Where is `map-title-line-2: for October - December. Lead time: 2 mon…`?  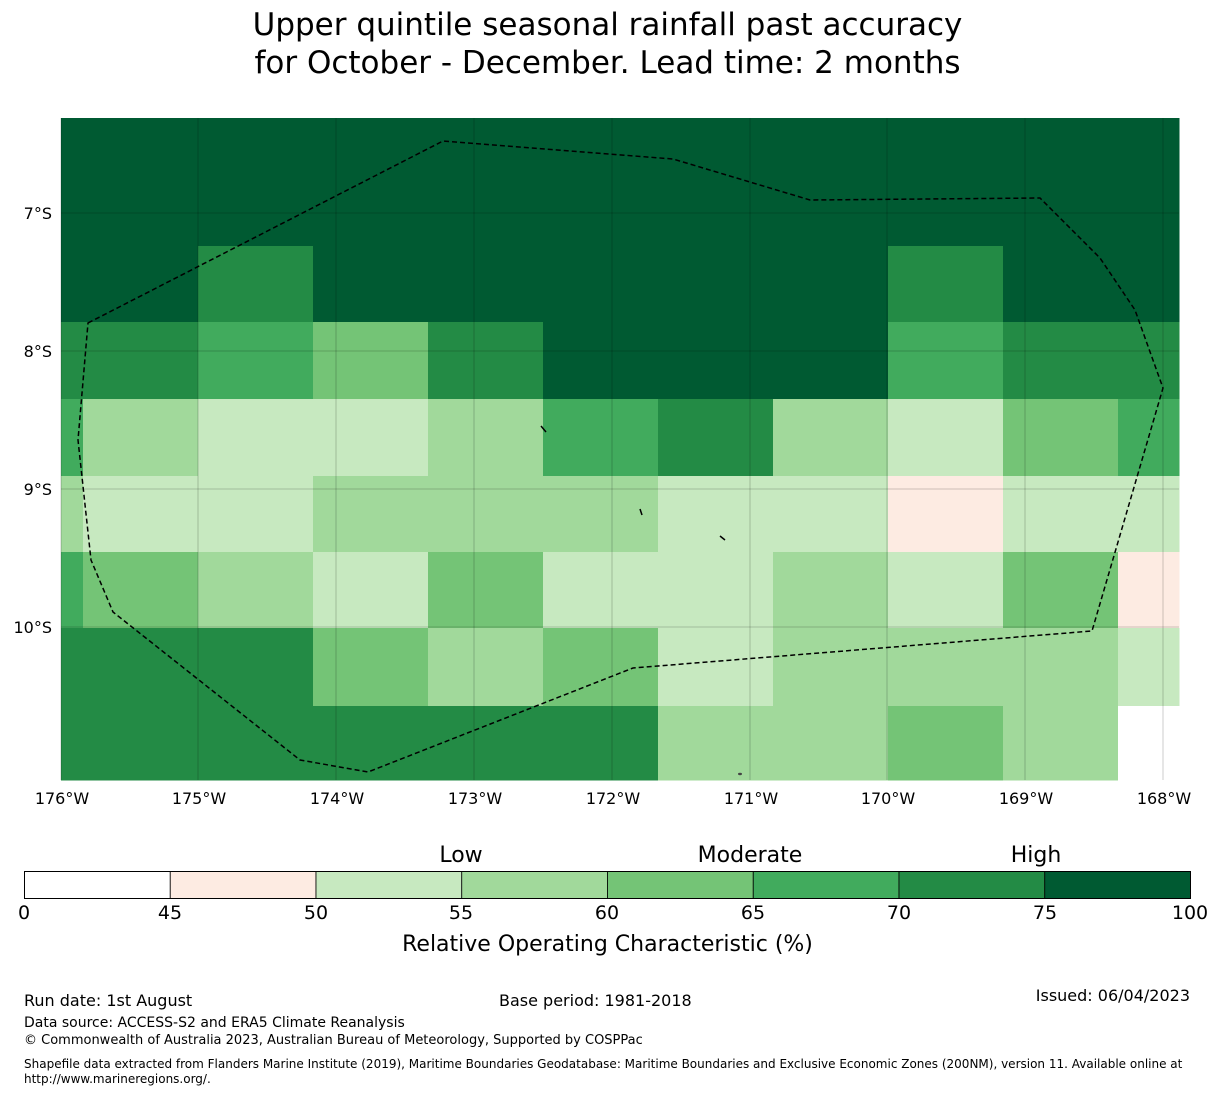
map-title-line-2: for October - December. Lead time: 2 mon… is located at coordinates (607, 63).